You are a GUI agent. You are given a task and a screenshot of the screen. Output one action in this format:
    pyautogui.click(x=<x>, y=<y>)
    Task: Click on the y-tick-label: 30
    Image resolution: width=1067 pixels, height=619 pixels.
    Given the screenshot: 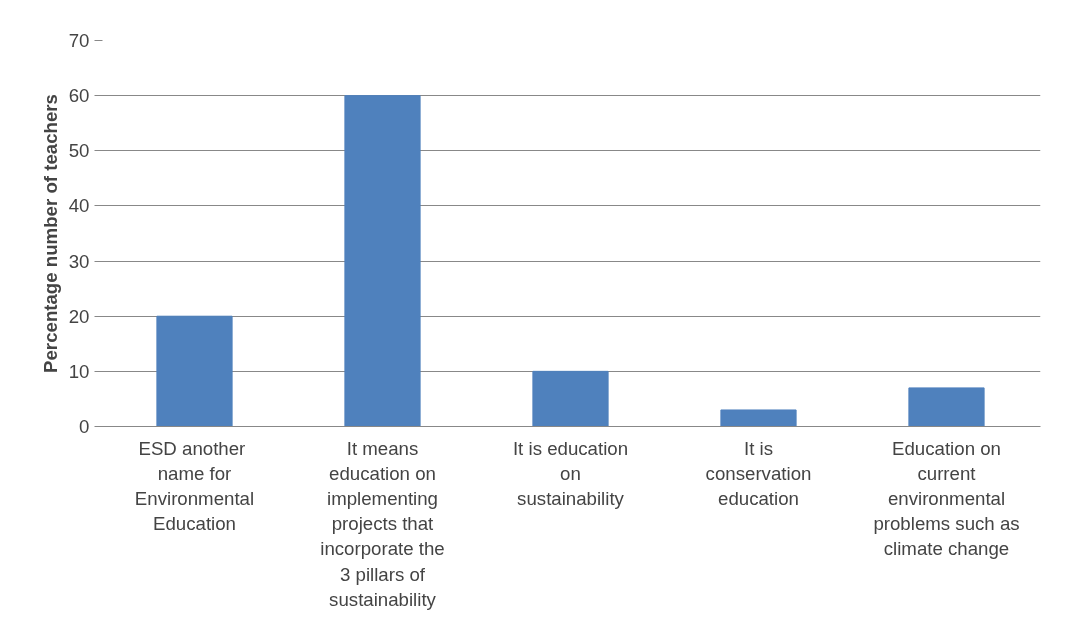 What is the action you would take?
    pyautogui.click(x=79, y=261)
    